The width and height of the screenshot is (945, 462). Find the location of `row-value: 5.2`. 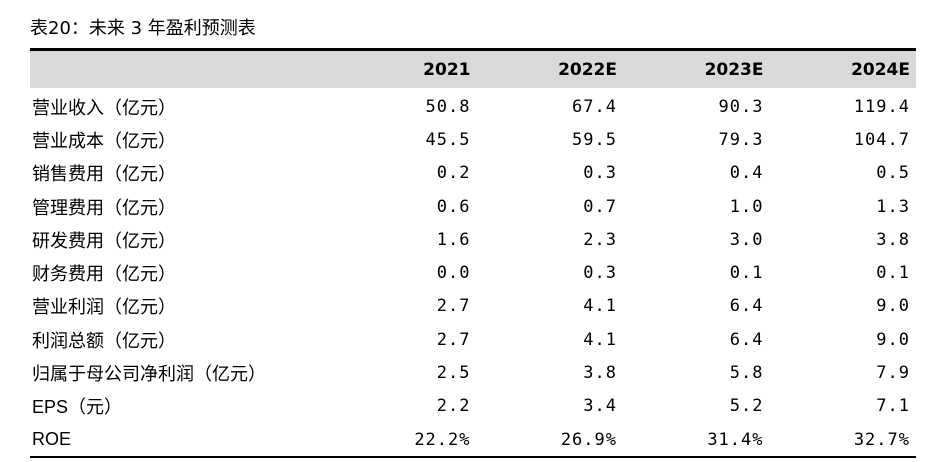

row-value: 5.2 is located at coordinates (746, 406).